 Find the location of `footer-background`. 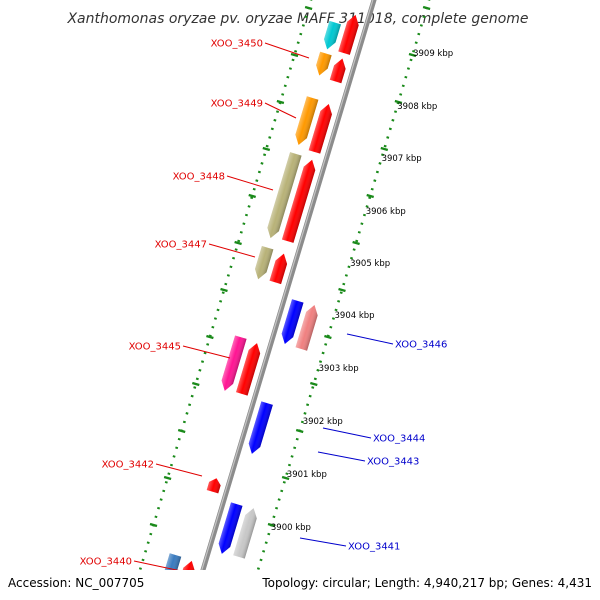

footer-background is located at coordinates (300, 585).